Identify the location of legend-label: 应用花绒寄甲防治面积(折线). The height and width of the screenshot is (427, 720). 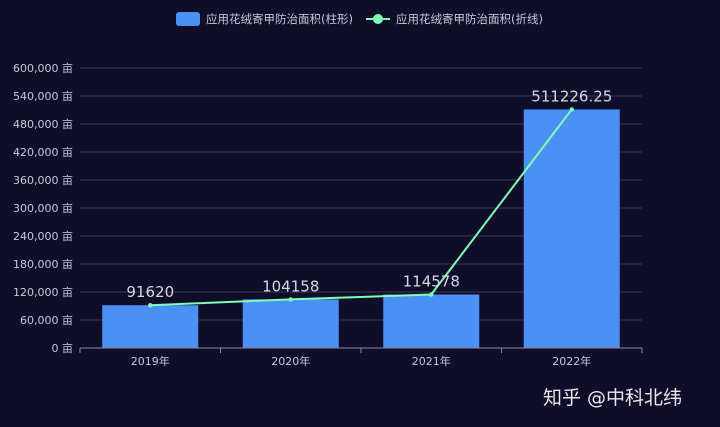
(469, 19).